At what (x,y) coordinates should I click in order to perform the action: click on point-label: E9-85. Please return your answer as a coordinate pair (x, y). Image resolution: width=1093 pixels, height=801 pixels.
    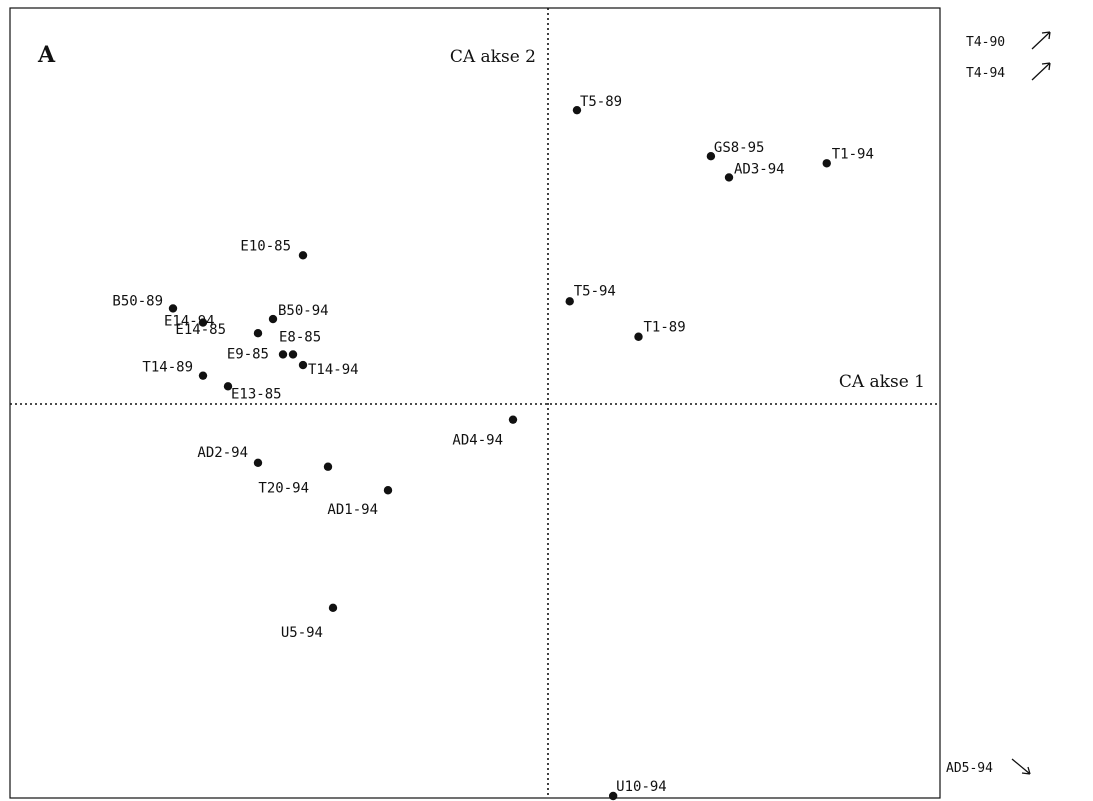
    Looking at the image, I should click on (248, 354).